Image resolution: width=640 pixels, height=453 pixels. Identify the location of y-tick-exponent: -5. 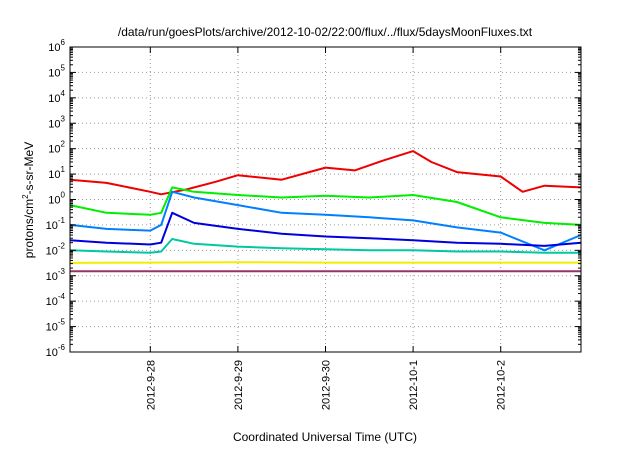
(62, 322).